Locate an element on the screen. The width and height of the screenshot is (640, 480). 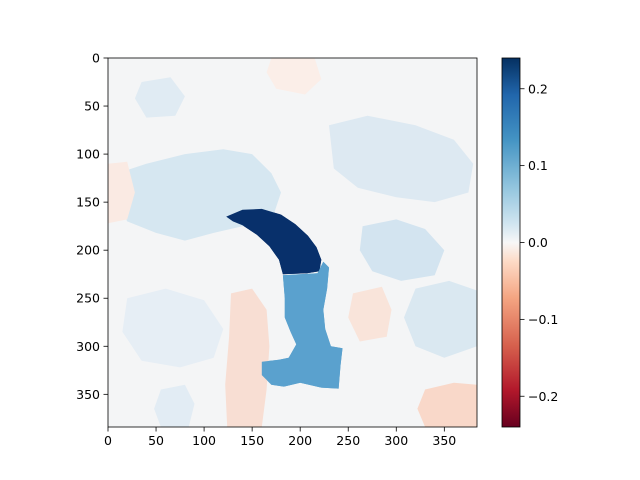
heatmap-region-bottom-right-red is located at coordinates (447, 404).